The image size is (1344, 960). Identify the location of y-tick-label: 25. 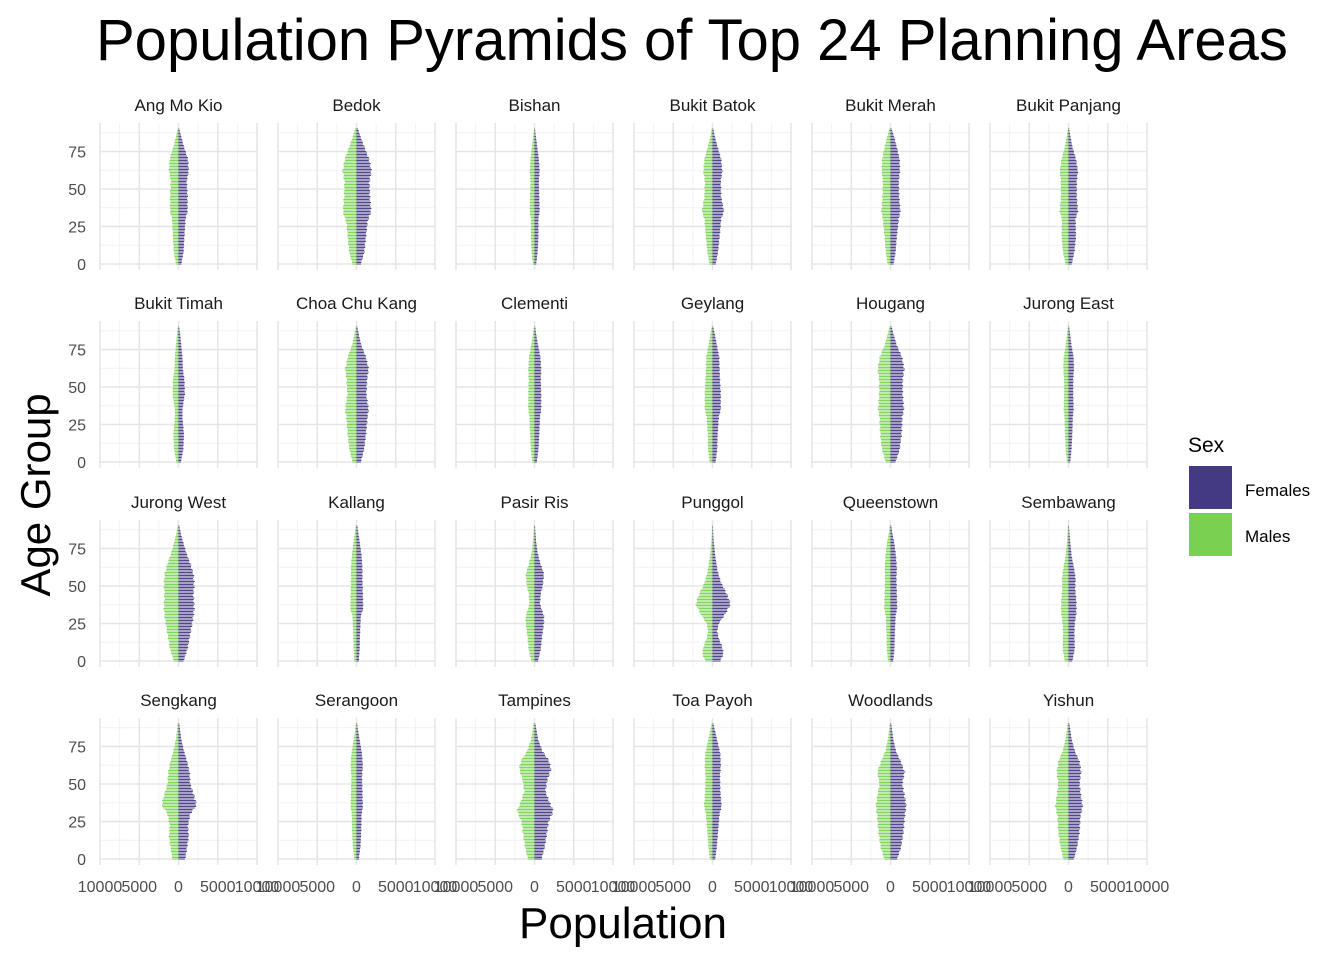
(77, 228).